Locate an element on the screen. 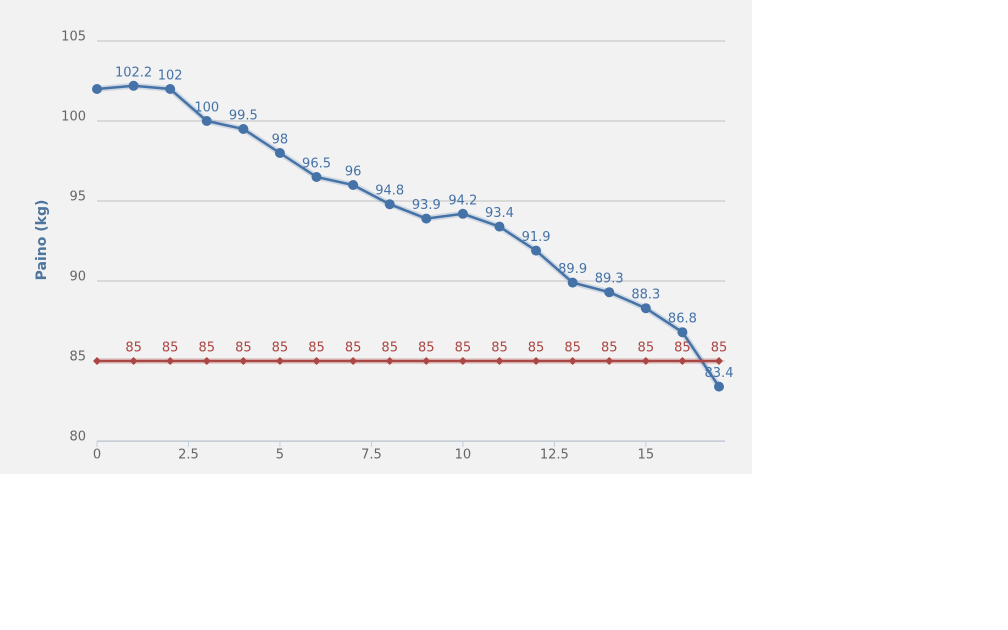 This screenshot has height=630, width=1008. y-tick-label: 80 is located at coordinates (77, 437).